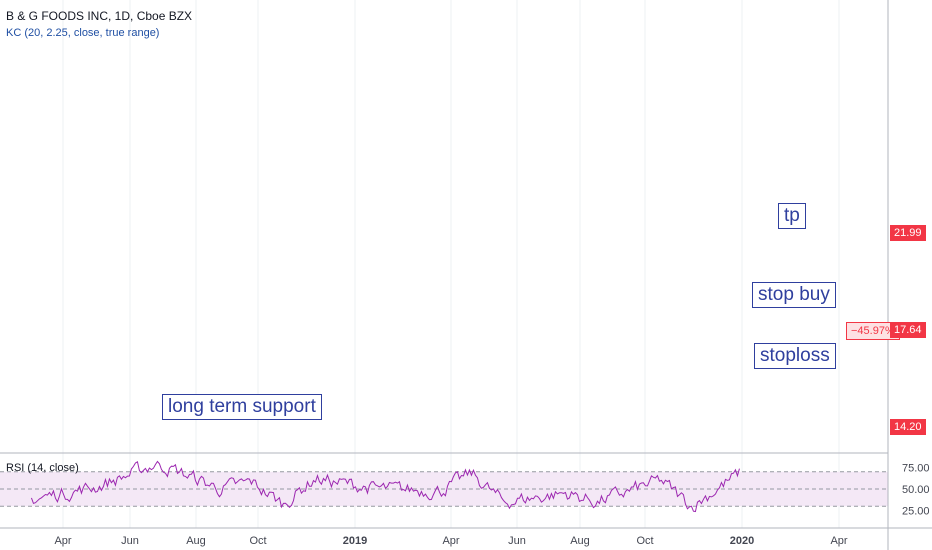 This screenshot has height=550, width=932. I want to click on rsi-band, so click(444, 489).